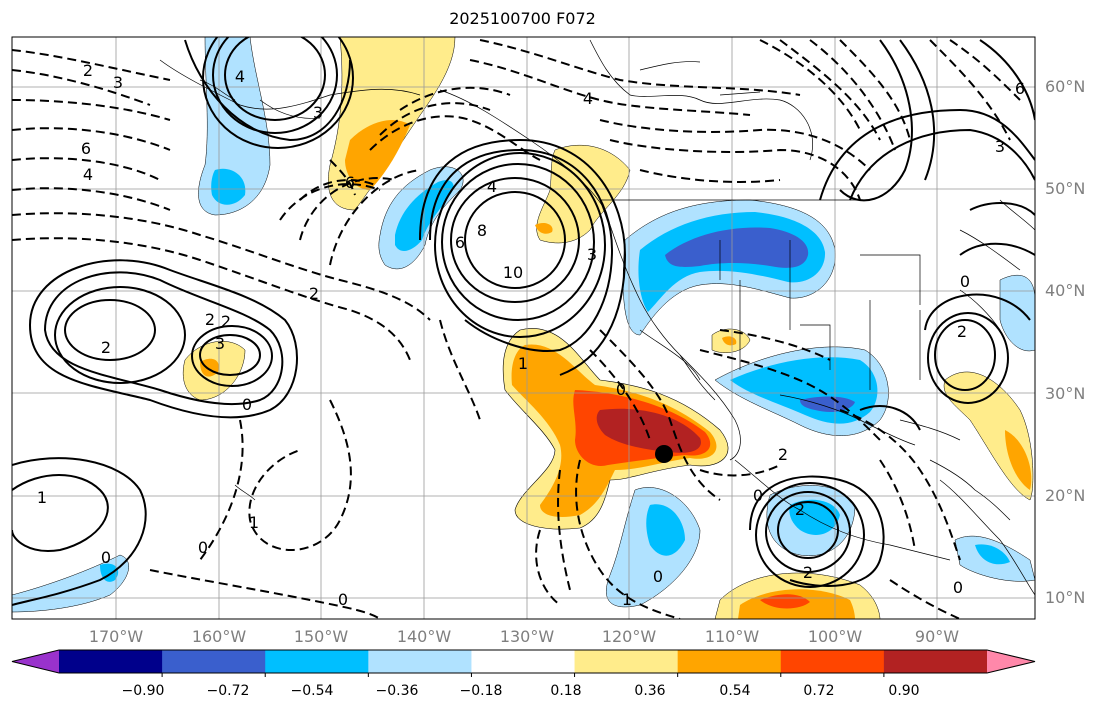  Describe the element at coordinates (735, 691) in the screenshot. I see `colorbar-tick-label: 0.54` at that location.